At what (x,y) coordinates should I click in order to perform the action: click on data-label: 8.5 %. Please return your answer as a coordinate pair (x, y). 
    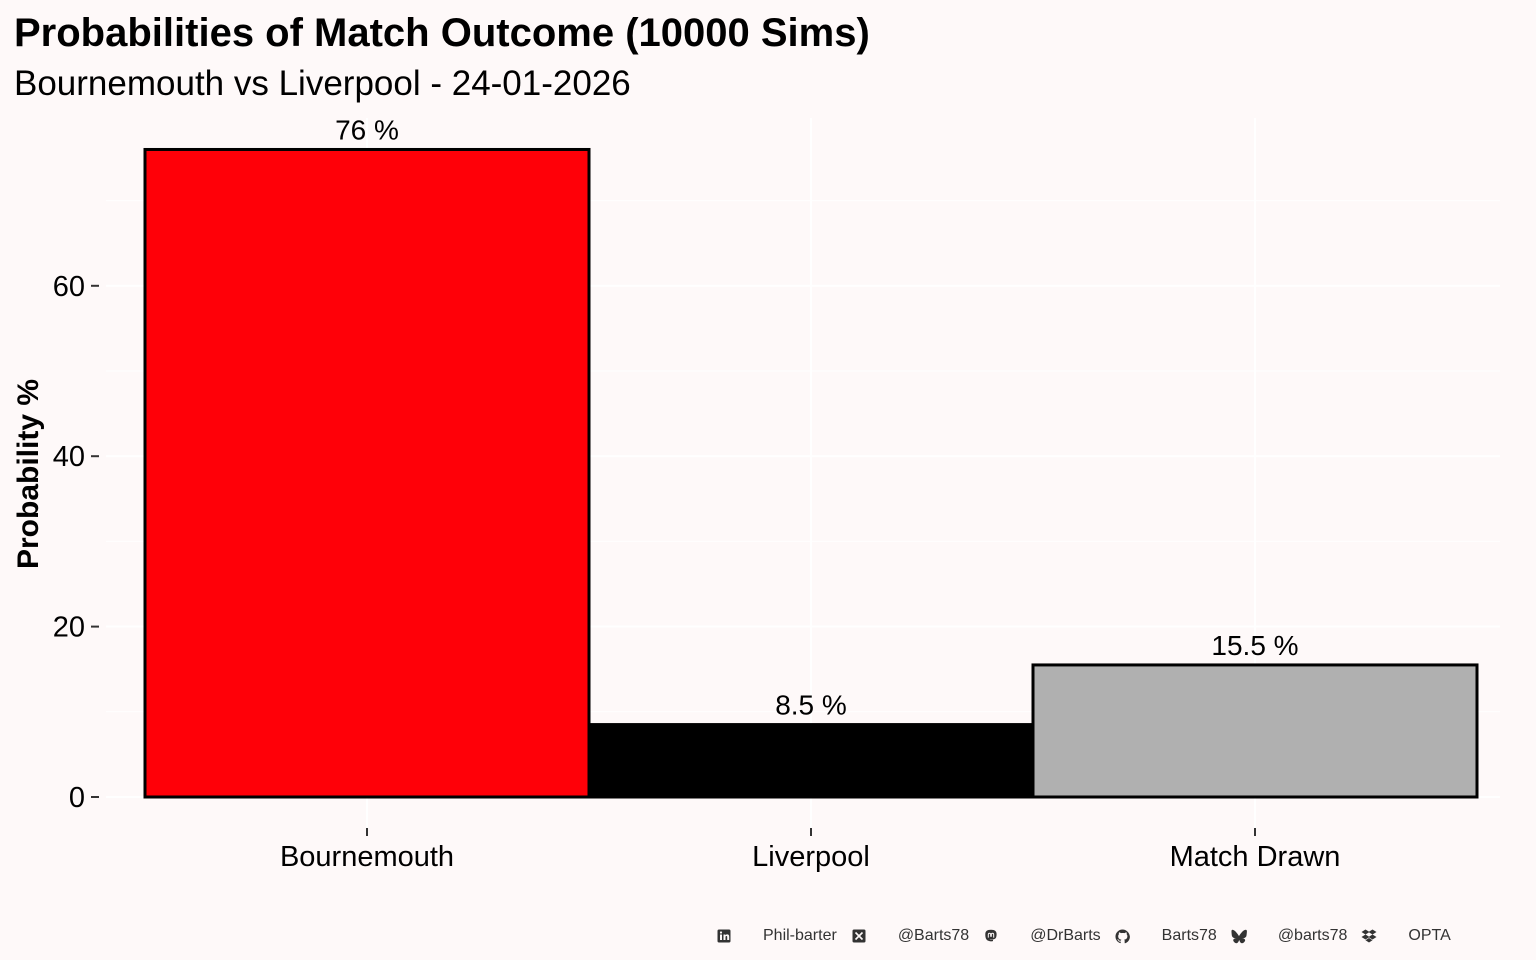
    Looking at the image, I should click on (811, 705).